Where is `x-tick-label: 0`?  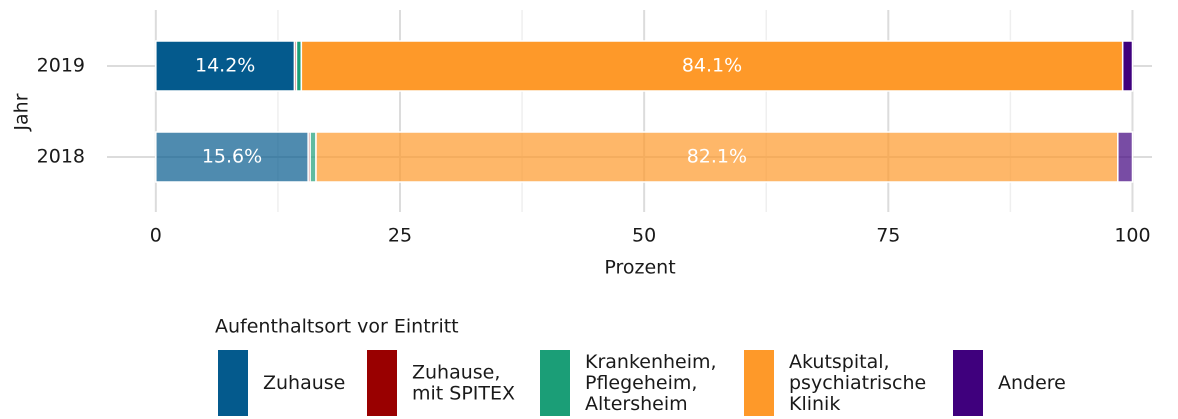
x-tick-label: 0 is located at coordinates (156, 236).